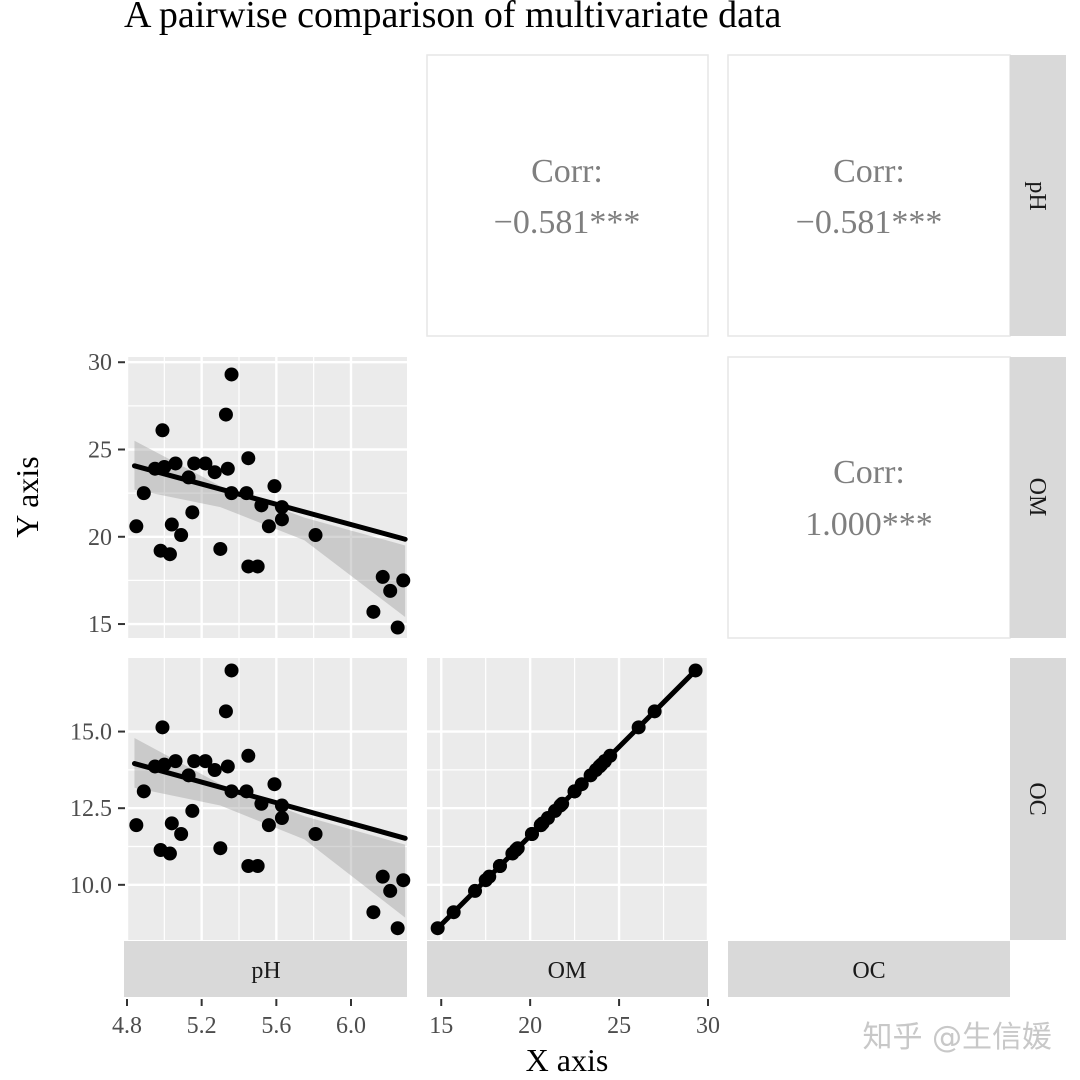  I want to click on panel-ph-oc, so click(268, 799).